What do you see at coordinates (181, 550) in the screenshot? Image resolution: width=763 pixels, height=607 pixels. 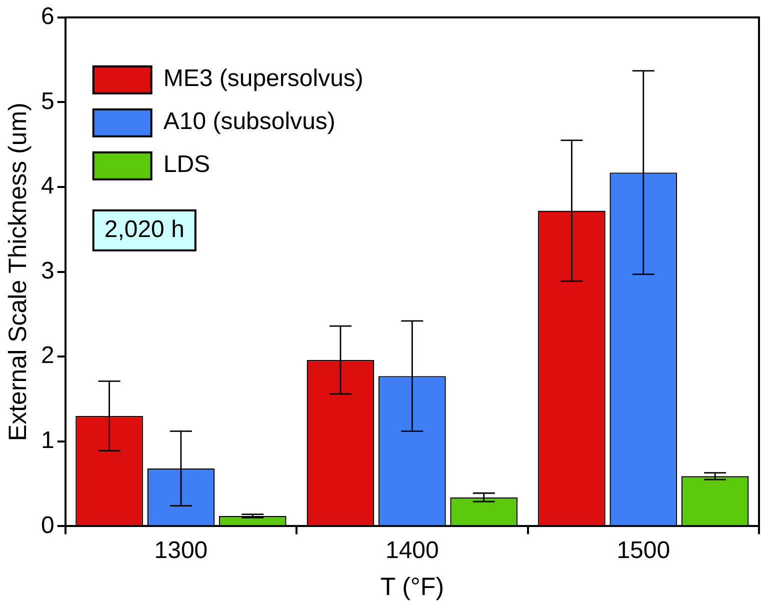 I see `x-tick-label: 1300` at bounding box center [181, 550].